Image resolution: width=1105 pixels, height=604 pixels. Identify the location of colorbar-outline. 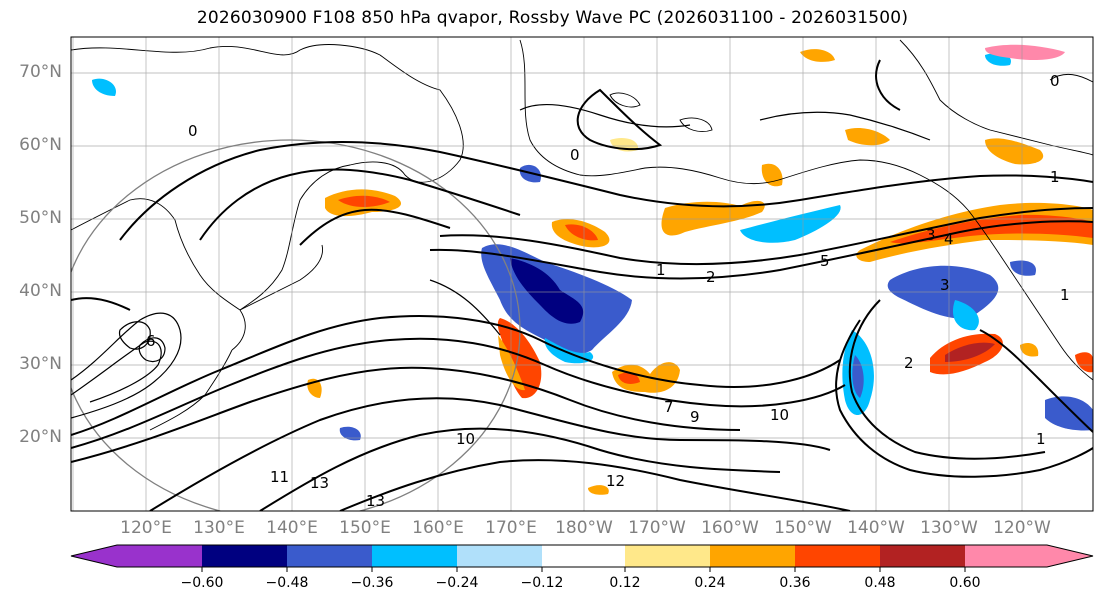
(582, 556).